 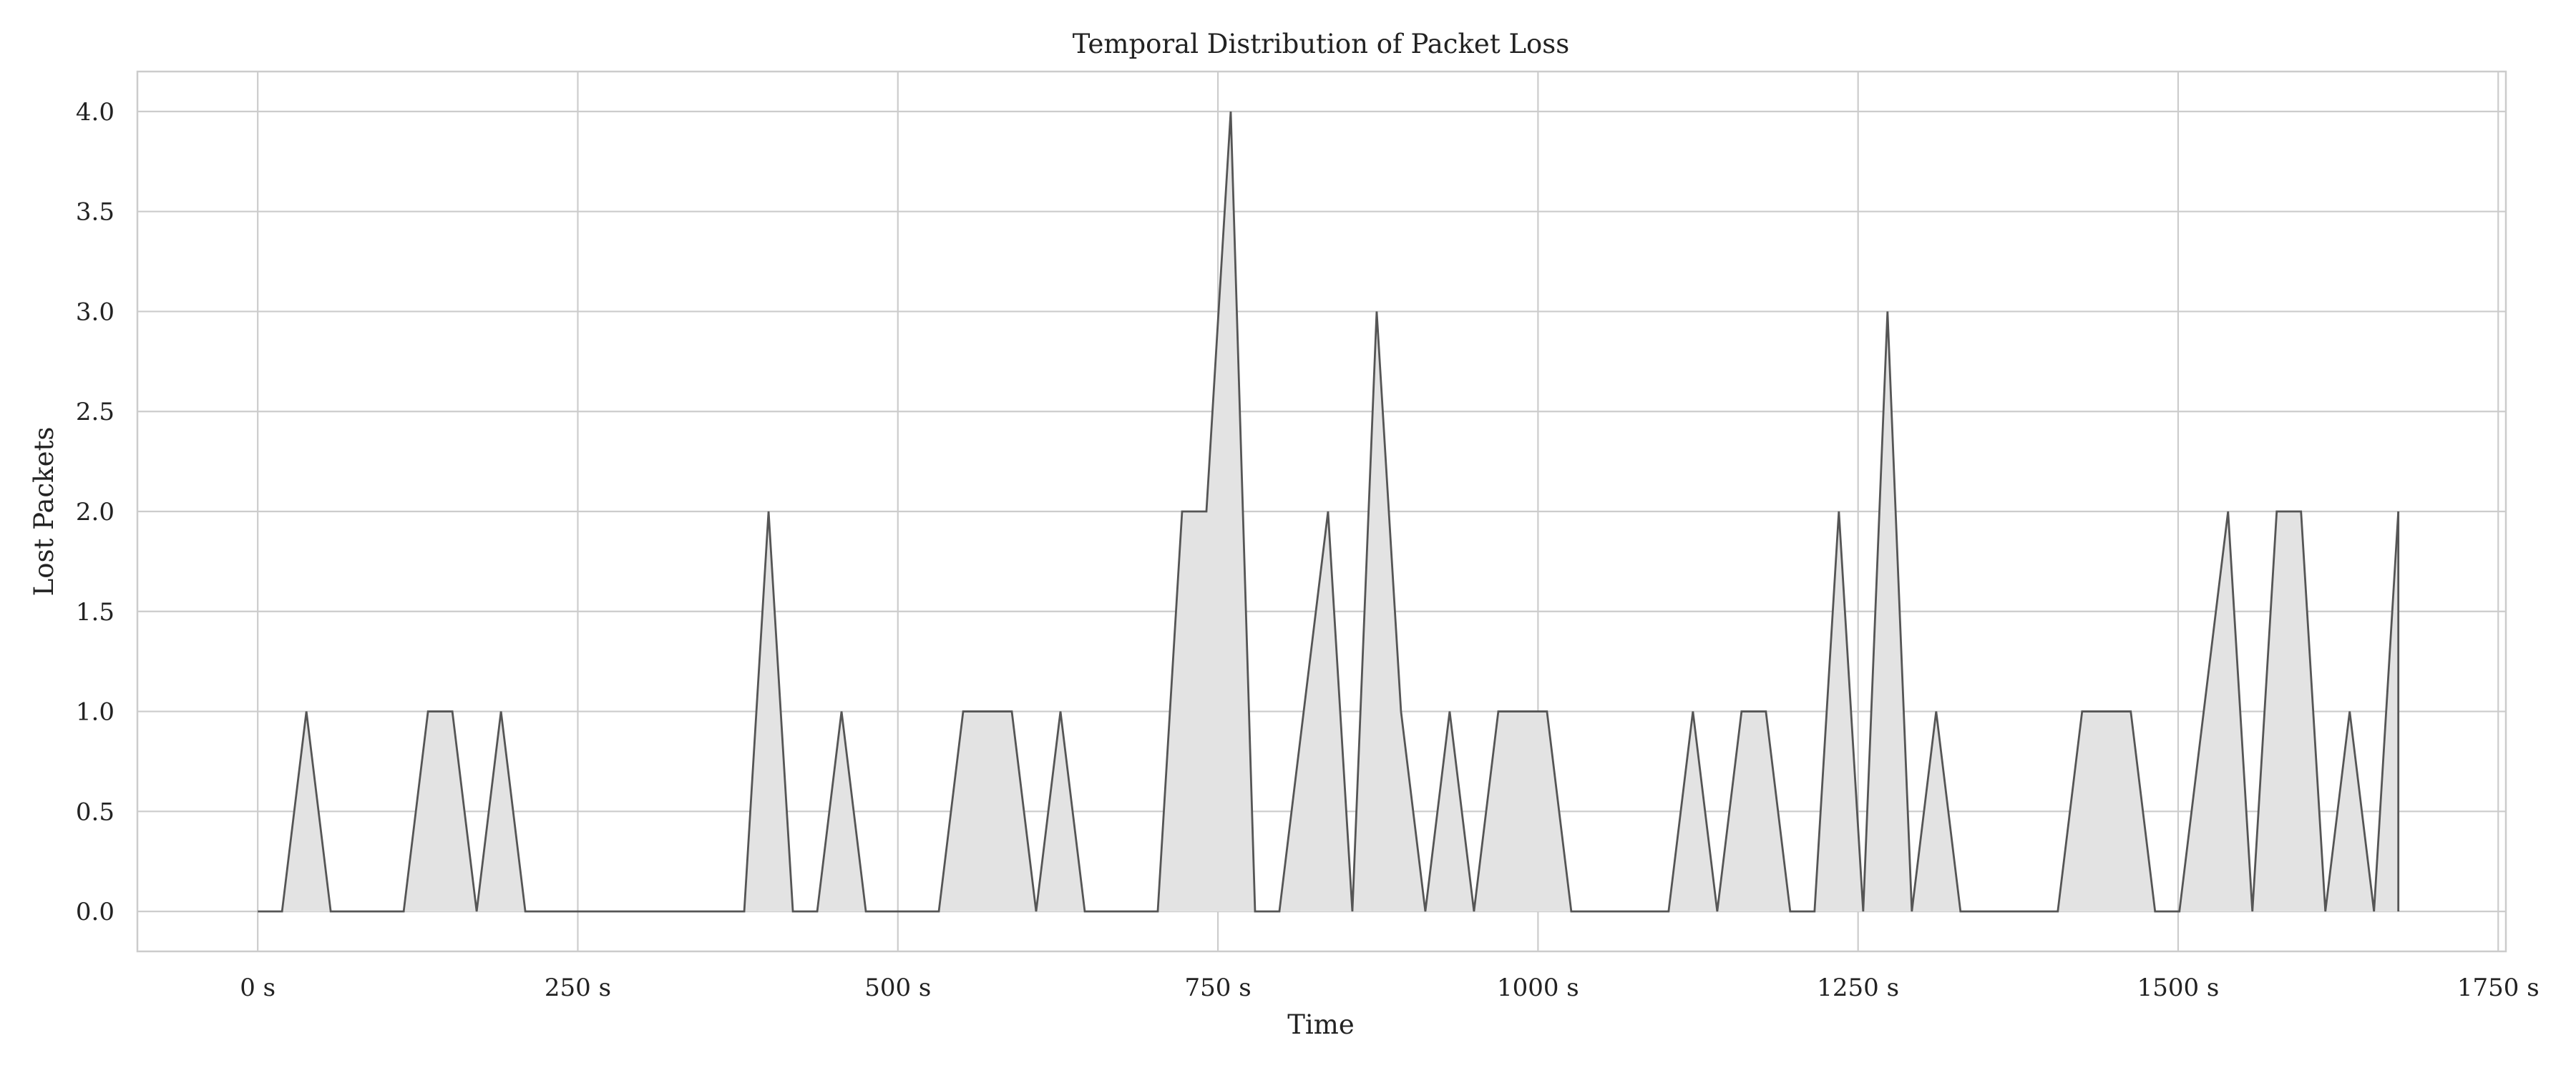 I want to click on y-tick-label: 1.0, so click(x=95, y=712).